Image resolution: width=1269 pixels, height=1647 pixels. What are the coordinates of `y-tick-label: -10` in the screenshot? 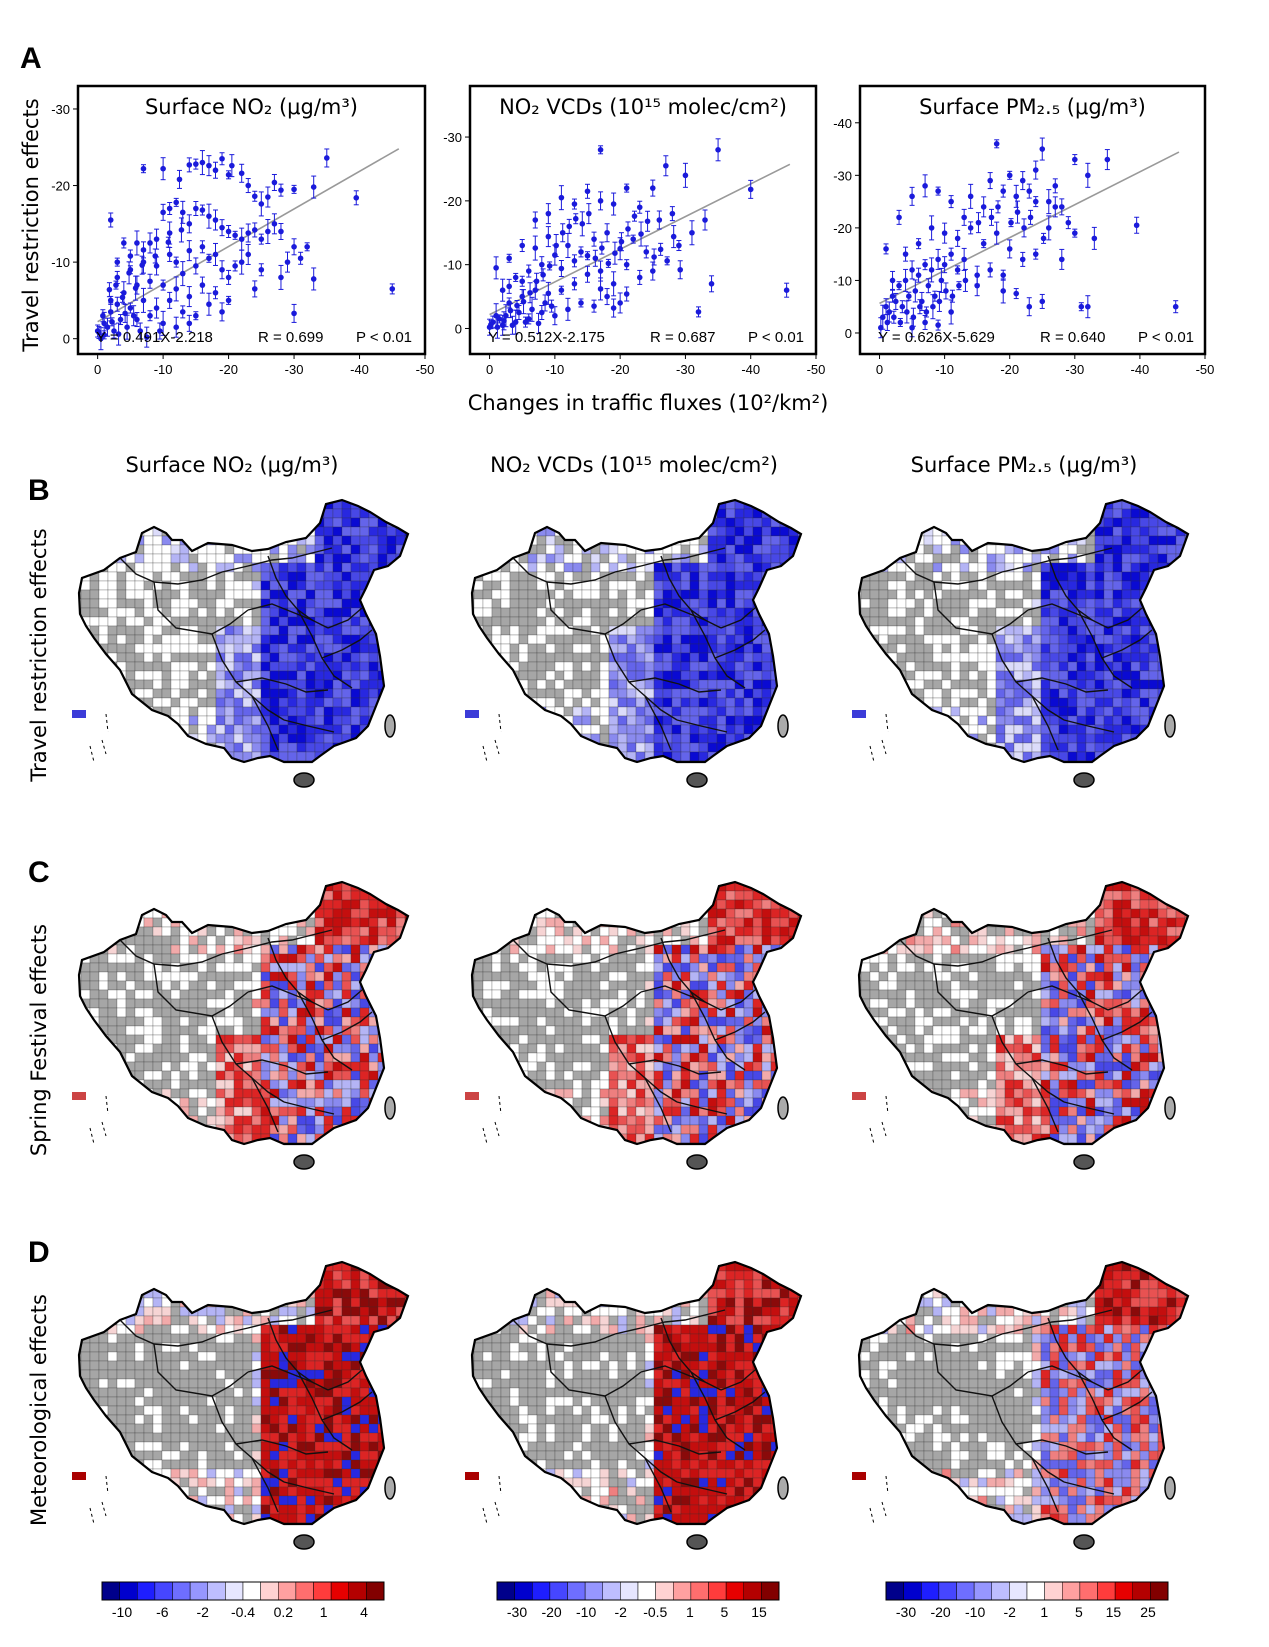 It's located at (452, 265).